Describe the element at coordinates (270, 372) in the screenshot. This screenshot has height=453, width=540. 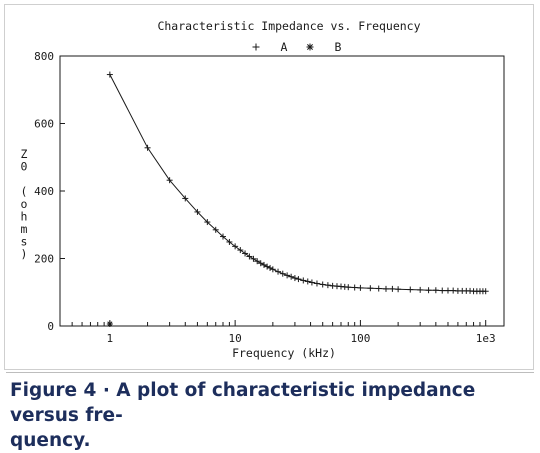
I see `caption-divider` at that location.